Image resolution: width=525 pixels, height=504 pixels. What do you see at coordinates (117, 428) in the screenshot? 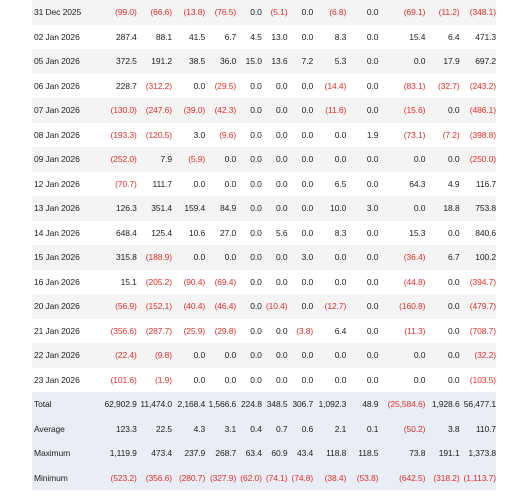
I see `value-cell: 123.3` at bounding box center [117, 428].